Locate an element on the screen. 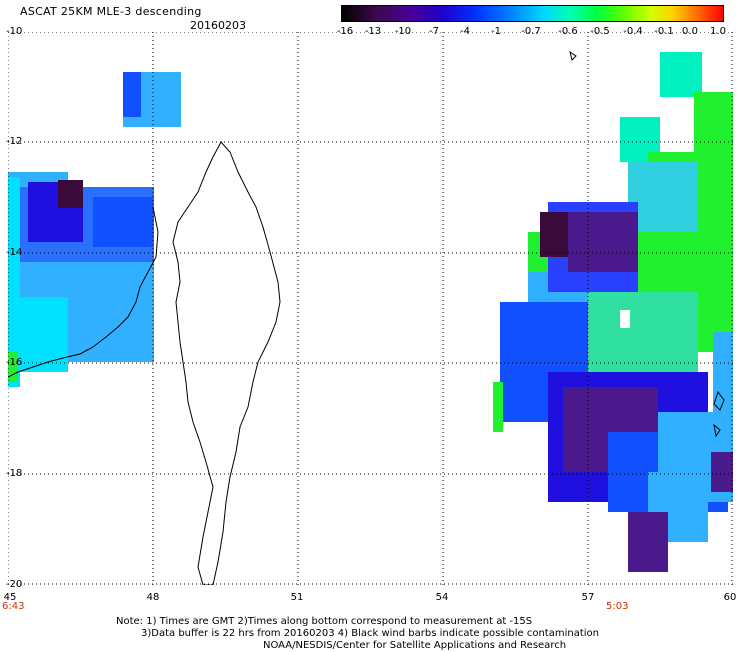 This screenshot has width=740, height=652. lat-label: -10 is located at coordinates (14, 31).